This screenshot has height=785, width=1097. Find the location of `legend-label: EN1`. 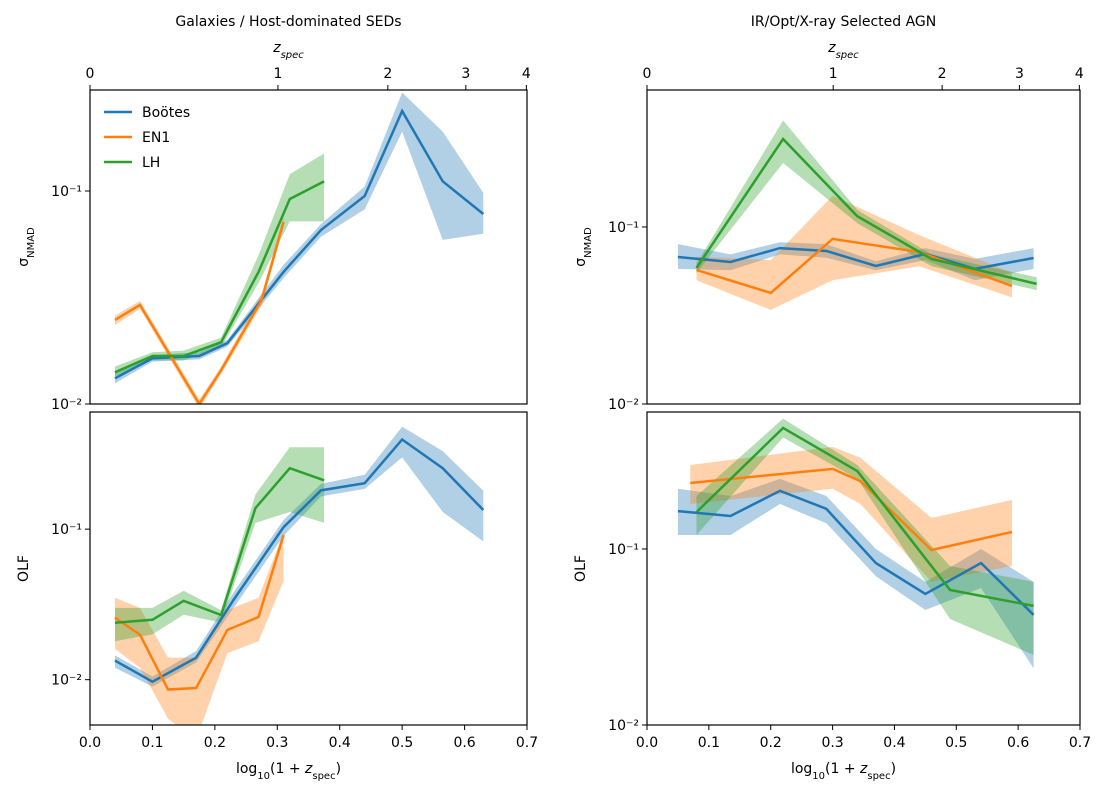

legend-label: EN1 is located at coordinates (156, 138).